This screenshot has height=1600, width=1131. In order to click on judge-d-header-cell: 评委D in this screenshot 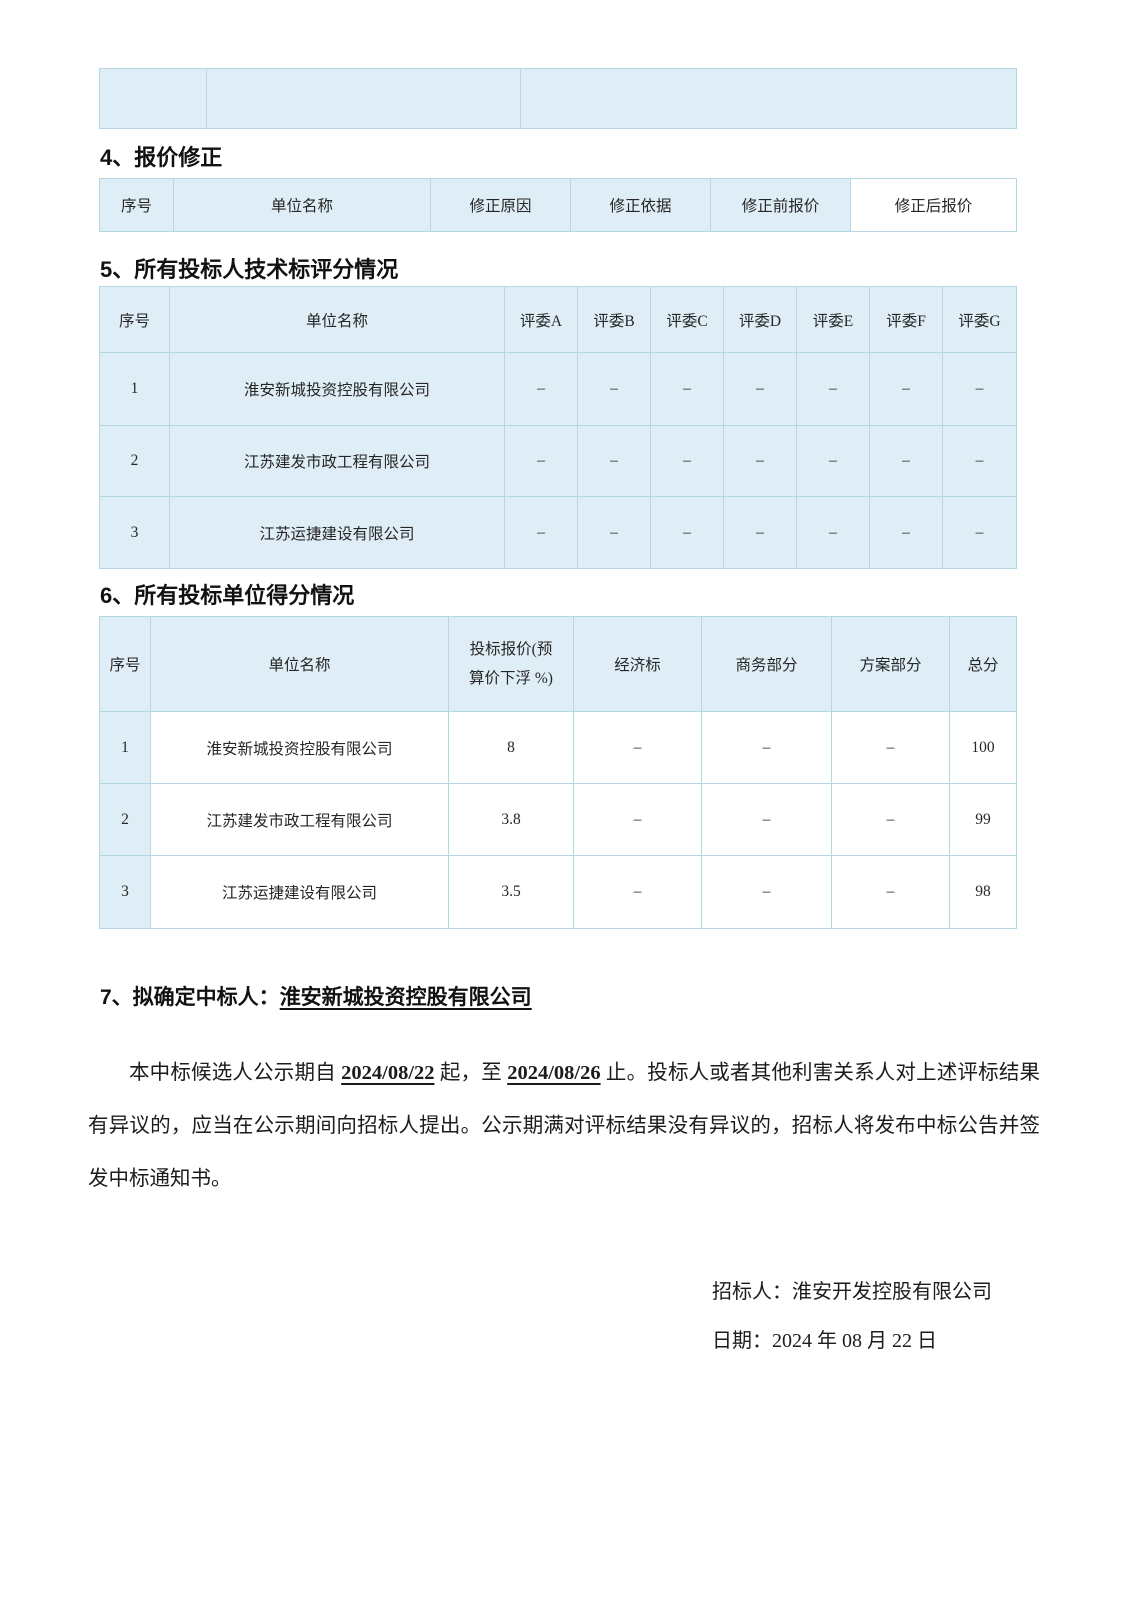, I will do `click(760, 319)`.